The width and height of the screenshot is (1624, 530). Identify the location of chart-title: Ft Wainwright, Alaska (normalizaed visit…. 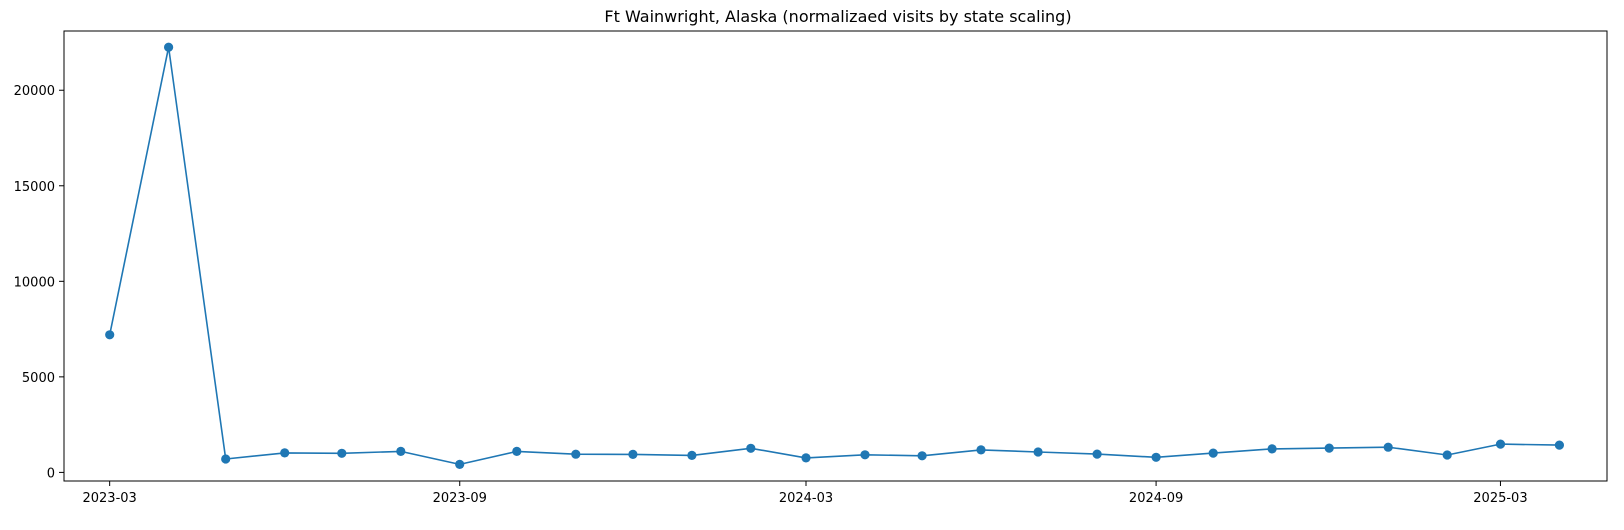
(837, 16).